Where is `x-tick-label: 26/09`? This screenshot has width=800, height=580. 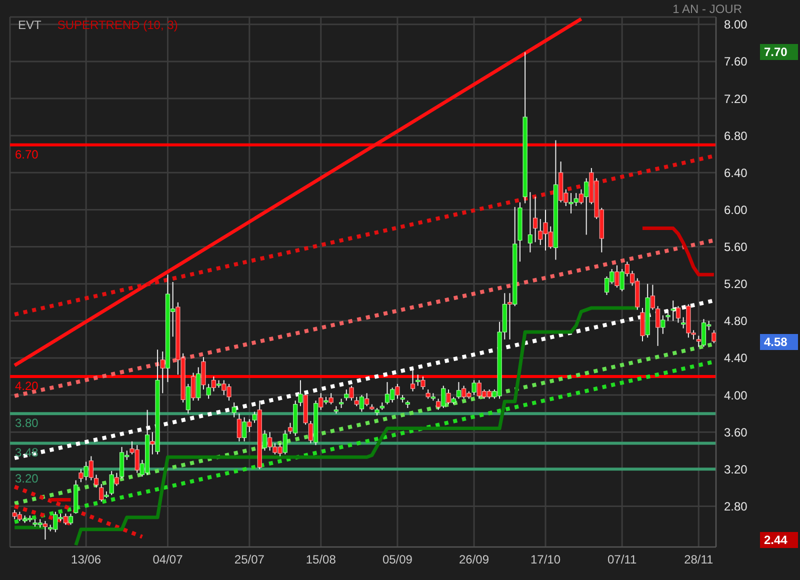
x-tick-label: 26/09 is located at coordinates (474, 559).